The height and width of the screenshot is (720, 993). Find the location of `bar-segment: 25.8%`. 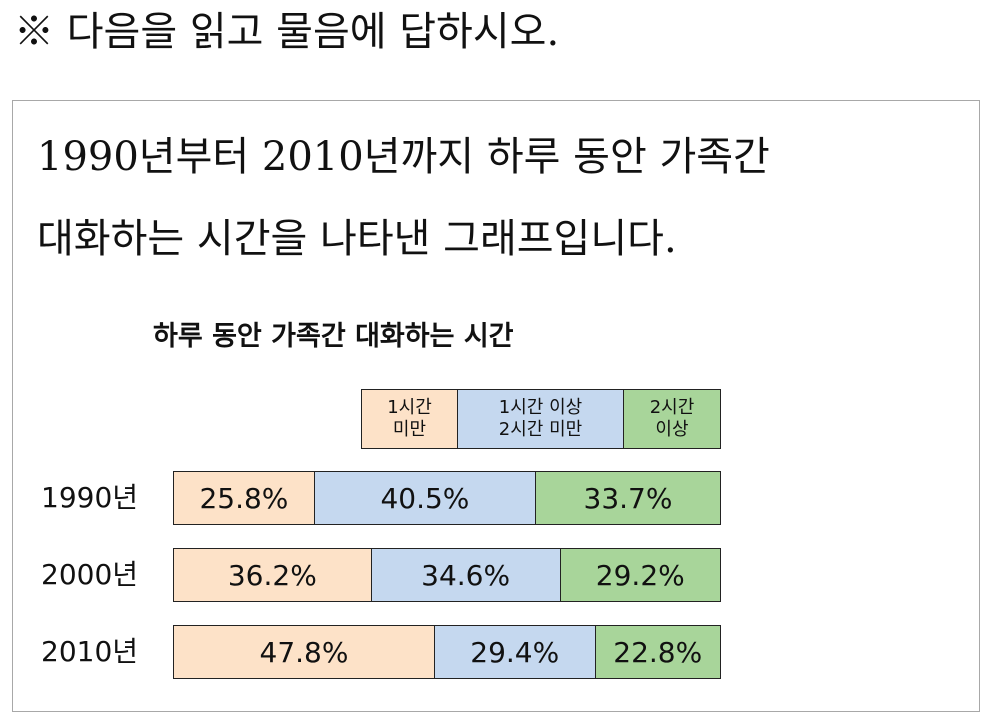

bar-segment: 25.8% is located at coordinates (244, 498).